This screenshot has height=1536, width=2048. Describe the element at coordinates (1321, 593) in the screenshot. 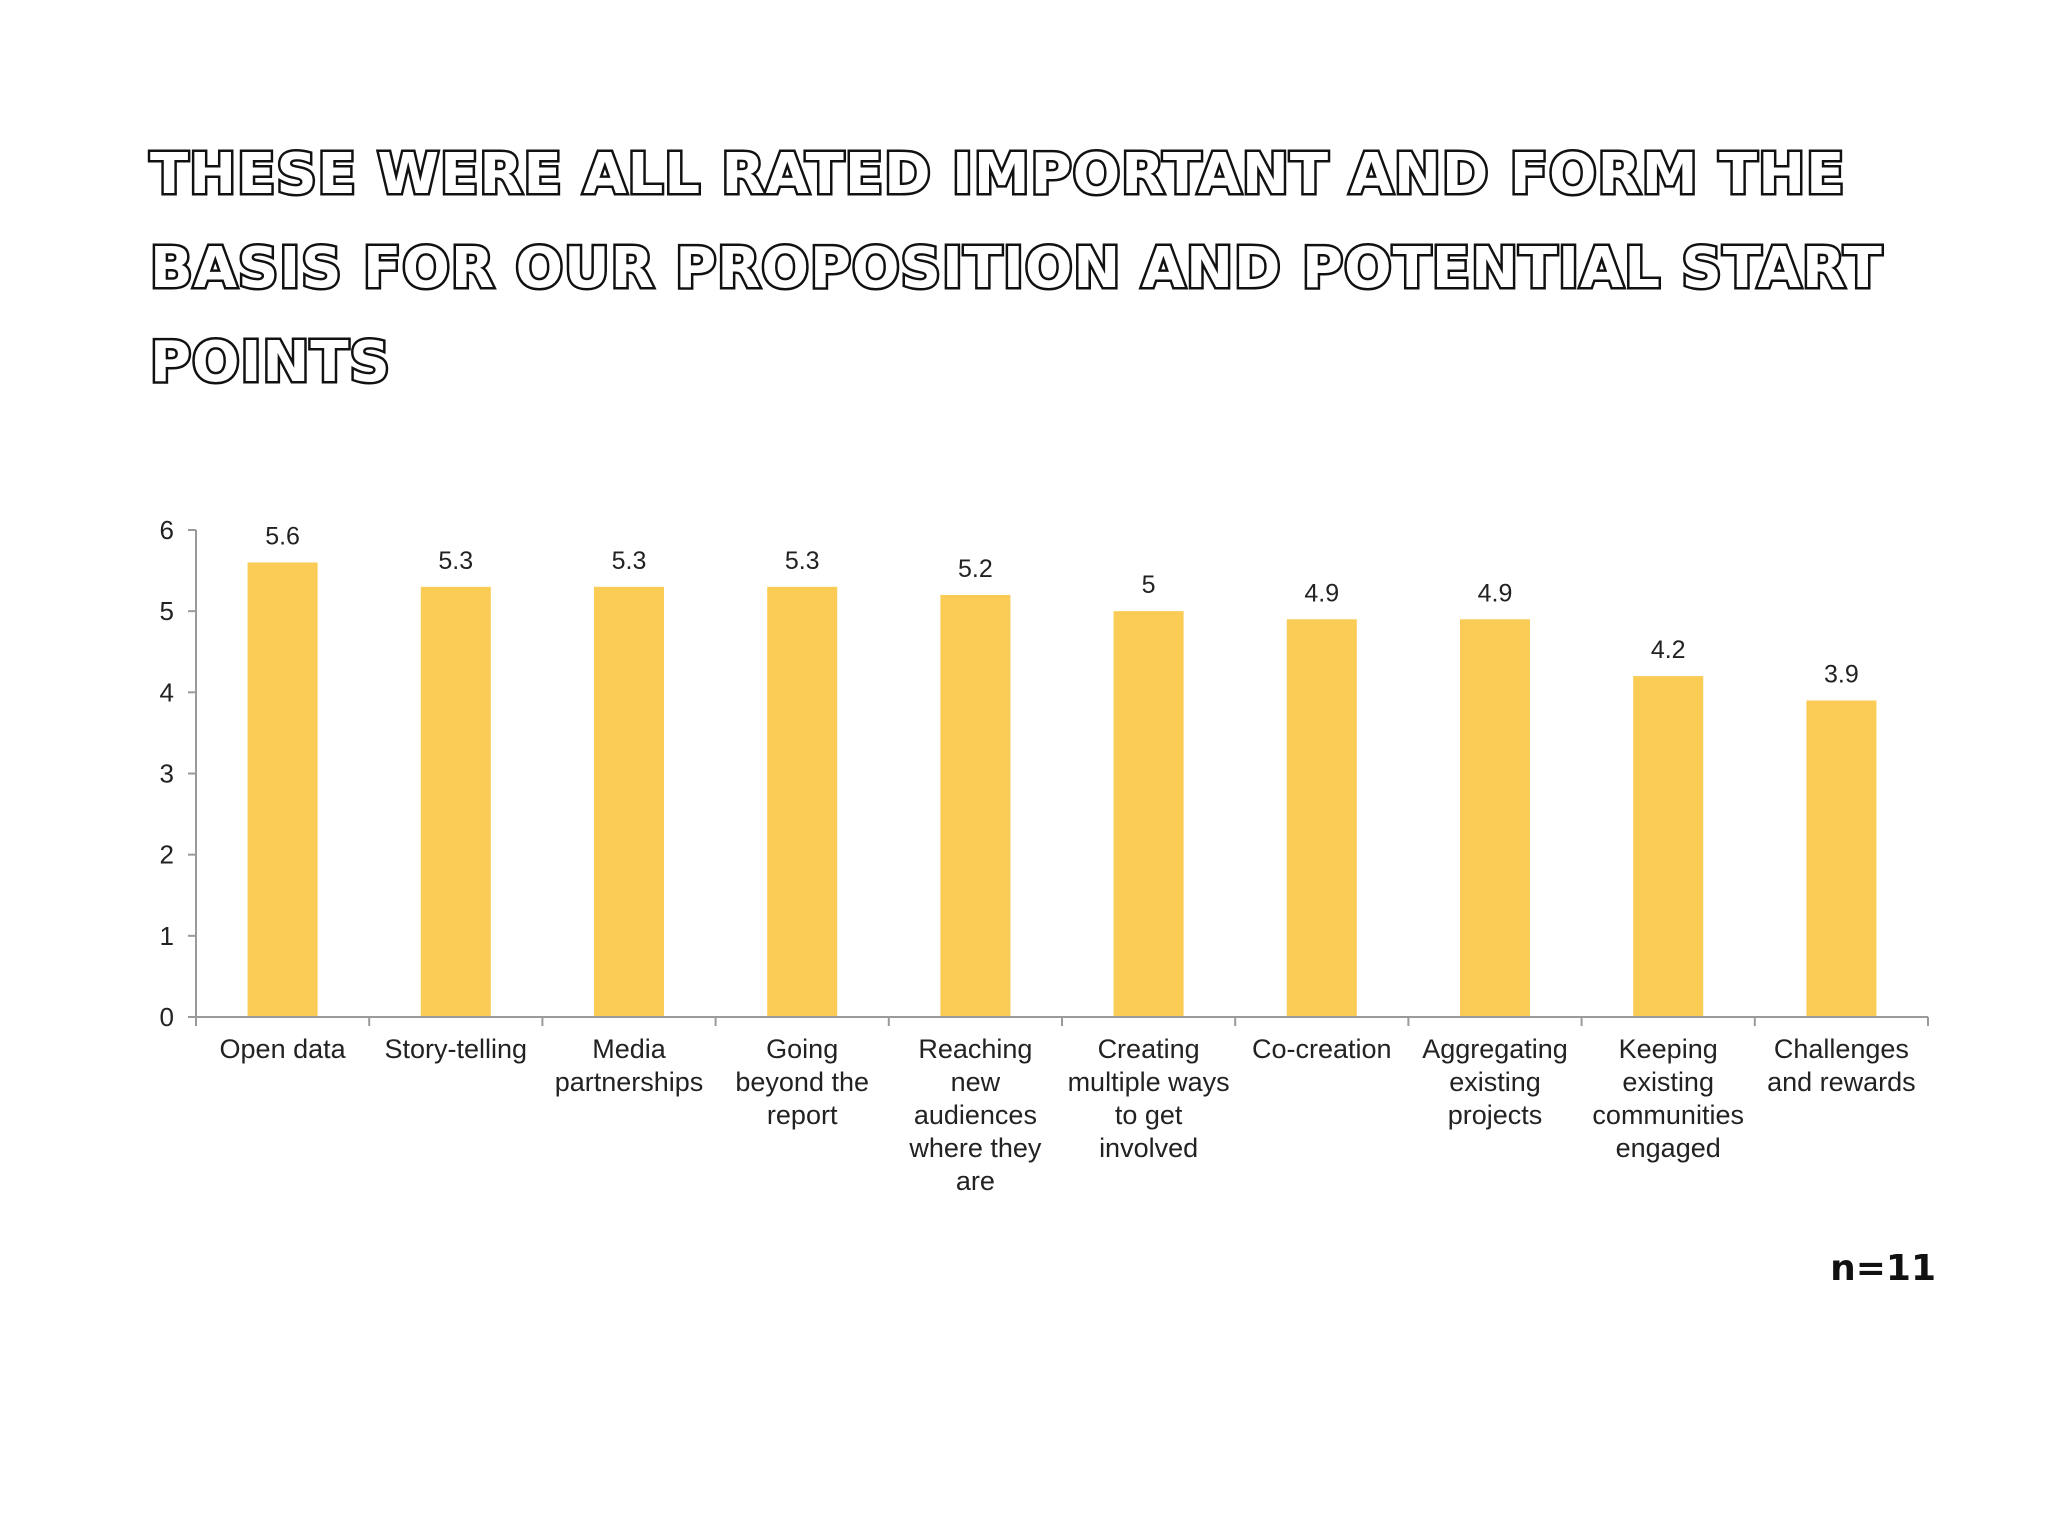

I see `data-label-7: 4.9` at that location.